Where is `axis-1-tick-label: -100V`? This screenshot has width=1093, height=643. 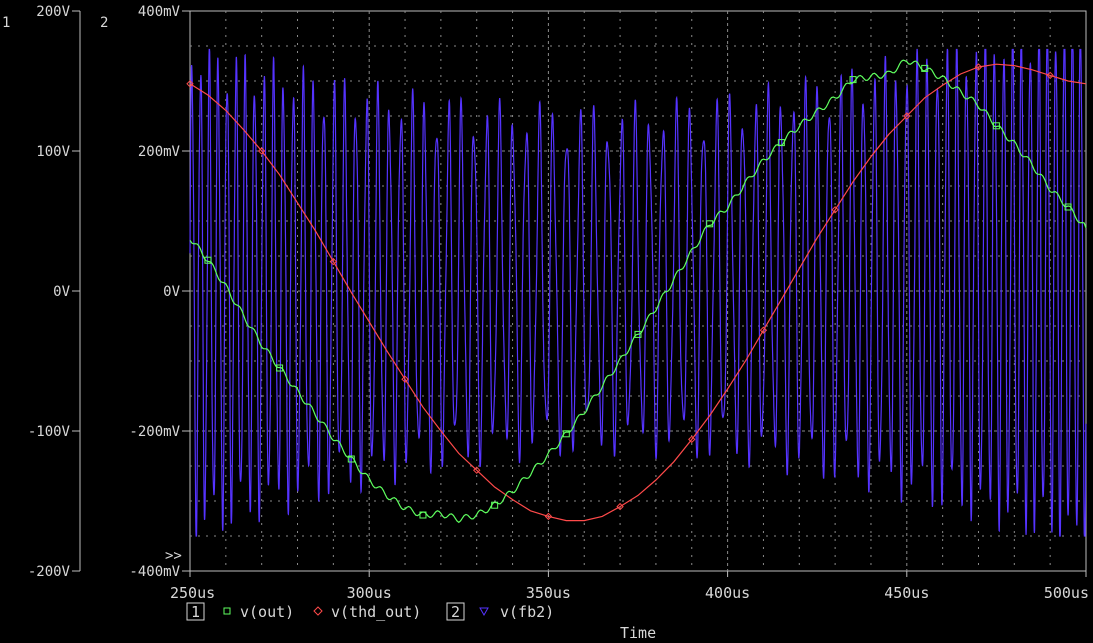 axis-1-tick-label: -100V is located at coordinates (49, 432).